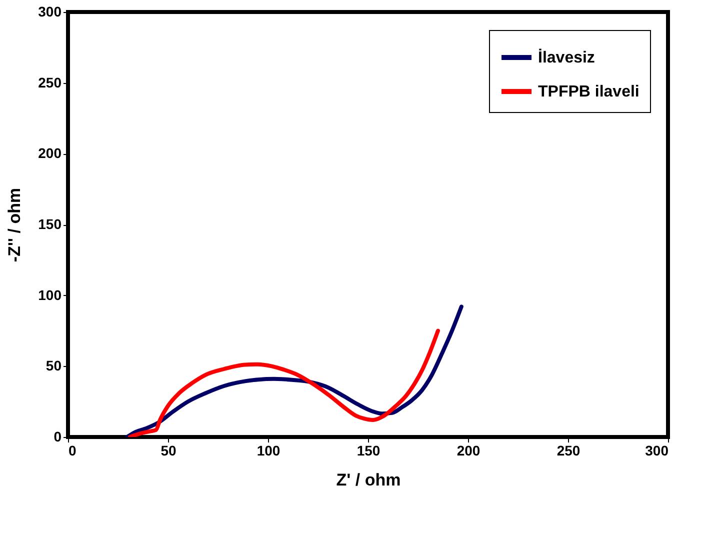 This screenshot has height=537, width=714. What do you see at coordinates (566, 57) in the screenshot?
I see `legend-label: İlavesiz` at bounding box center [566, 57].